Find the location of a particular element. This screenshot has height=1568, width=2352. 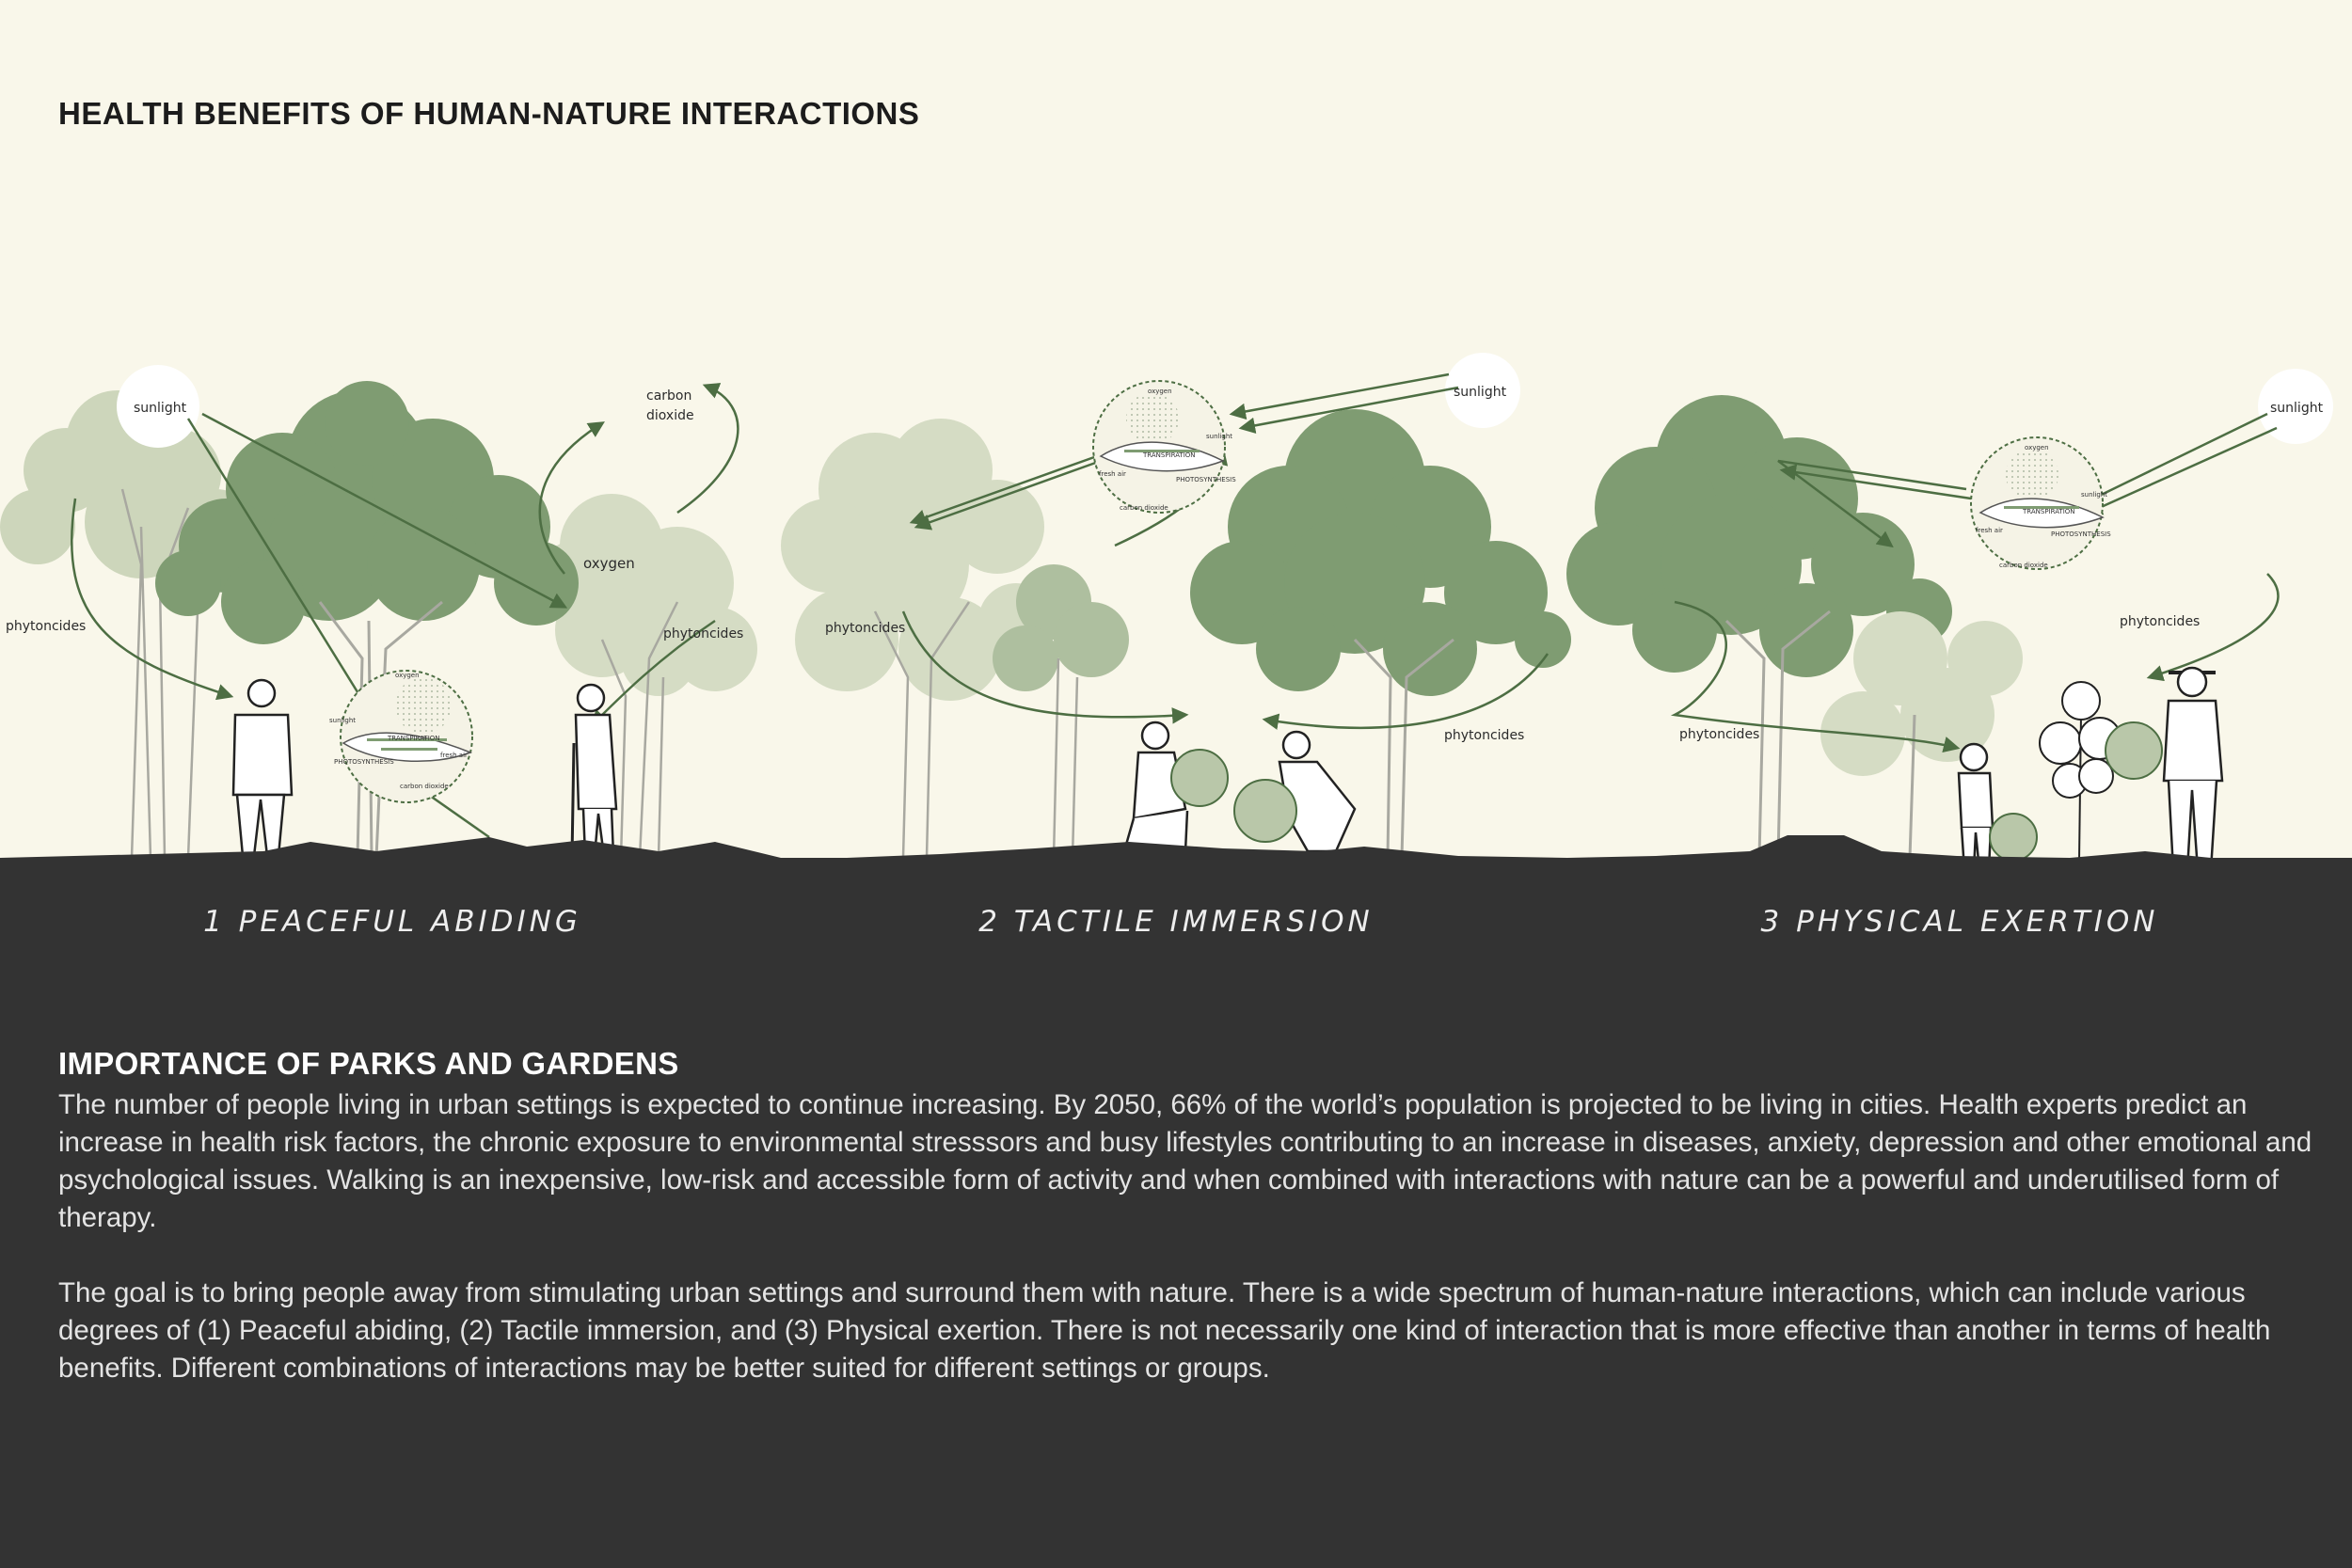

elderly-woman-figure is located at coordinates (594, 771).